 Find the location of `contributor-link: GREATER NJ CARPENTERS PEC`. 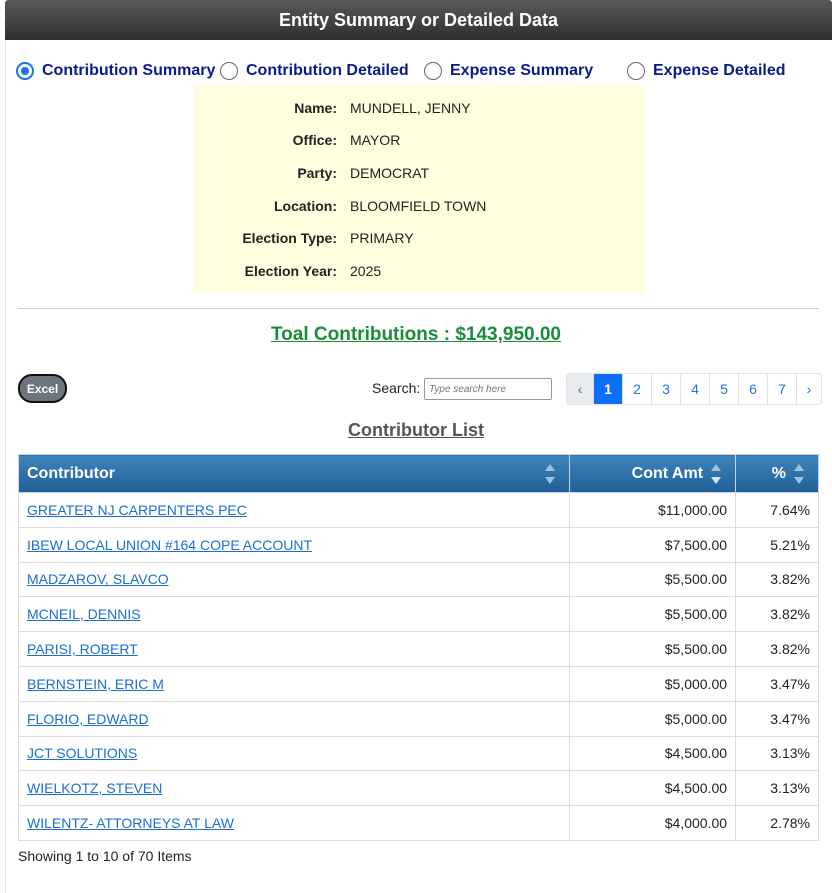

contributor-link: GREATER NJ CARPENTERS PEC is located at coordinates (137, 509).